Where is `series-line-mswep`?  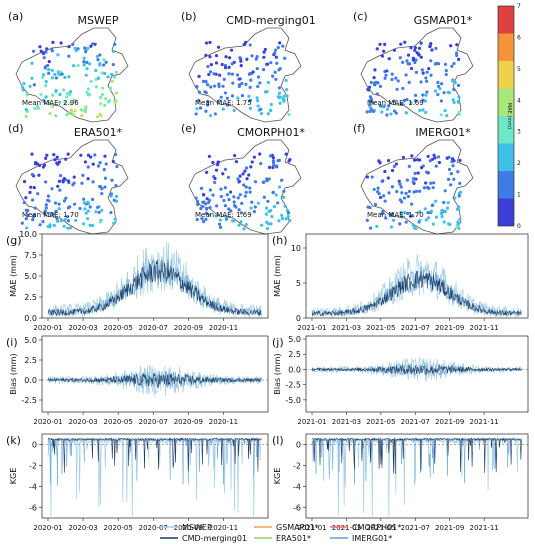
series-line-mswep is located at coordinates (154, 478).